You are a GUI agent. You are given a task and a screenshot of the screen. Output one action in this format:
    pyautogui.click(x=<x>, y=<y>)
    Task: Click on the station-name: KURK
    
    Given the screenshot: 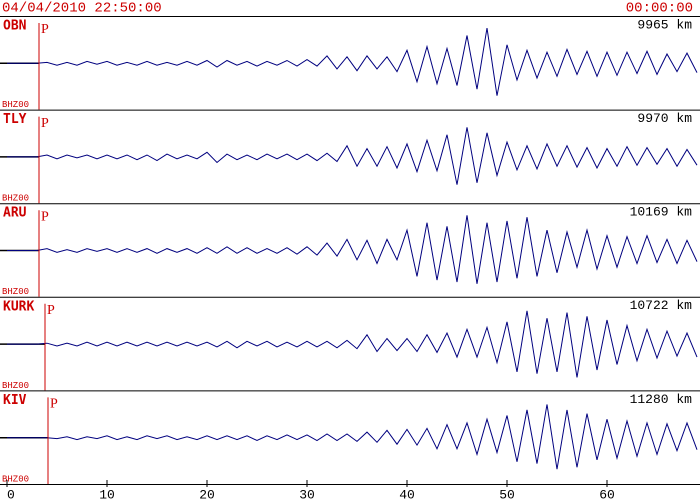 What is the action you would take?
    pyautogui.click(x=18, y=306)
    